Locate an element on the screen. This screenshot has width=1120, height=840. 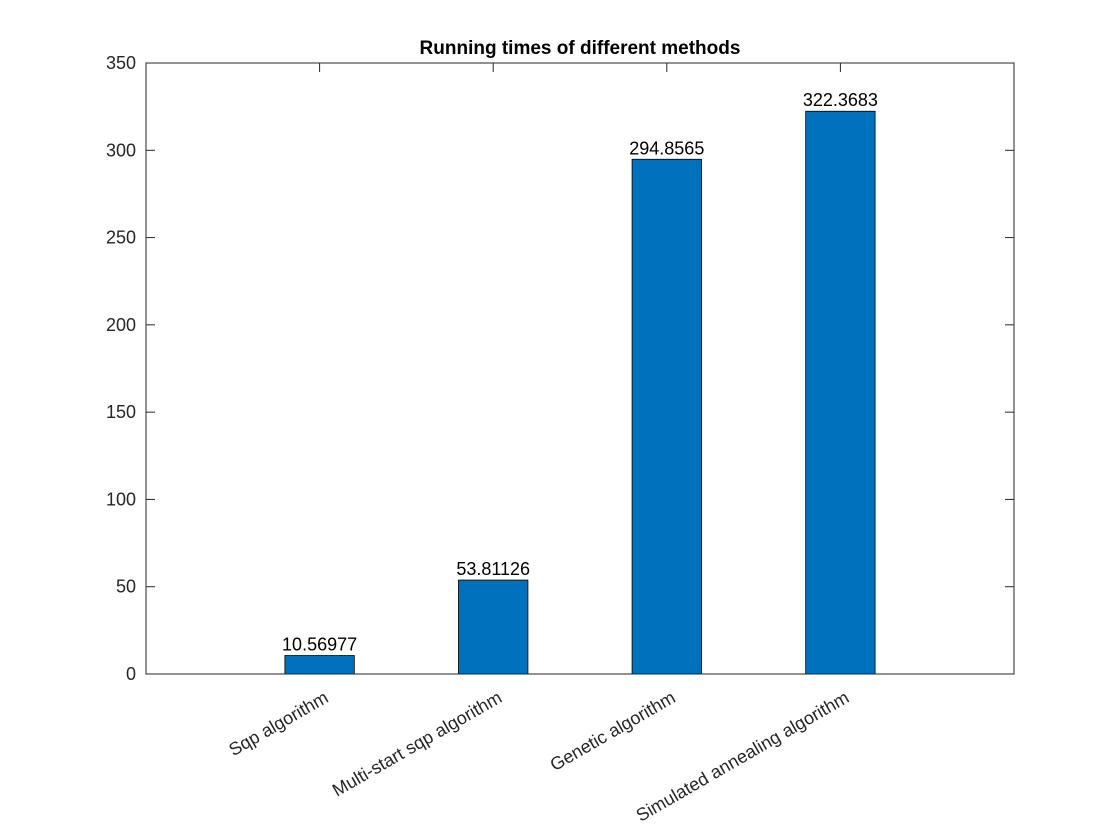
y-tick-label: 200 is located at coordinates (121, 325).